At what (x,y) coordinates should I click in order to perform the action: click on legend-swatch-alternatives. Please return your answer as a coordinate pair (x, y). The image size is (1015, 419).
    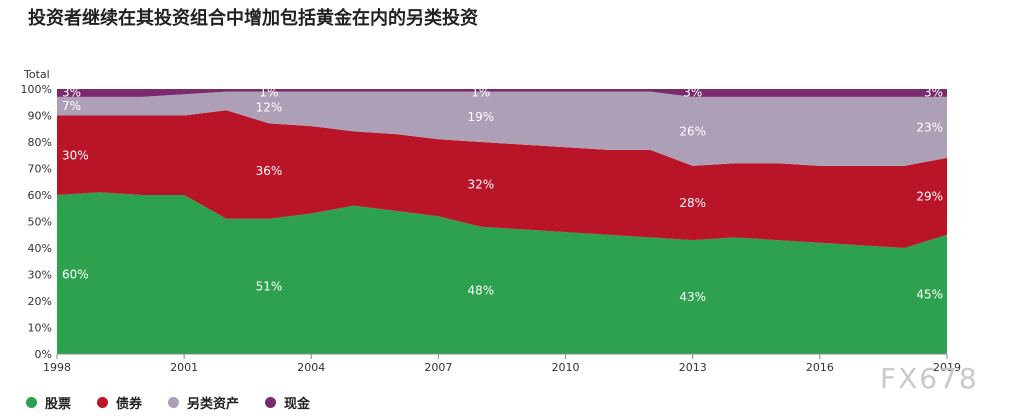
    Looking at the image, I should click on (174, 402).